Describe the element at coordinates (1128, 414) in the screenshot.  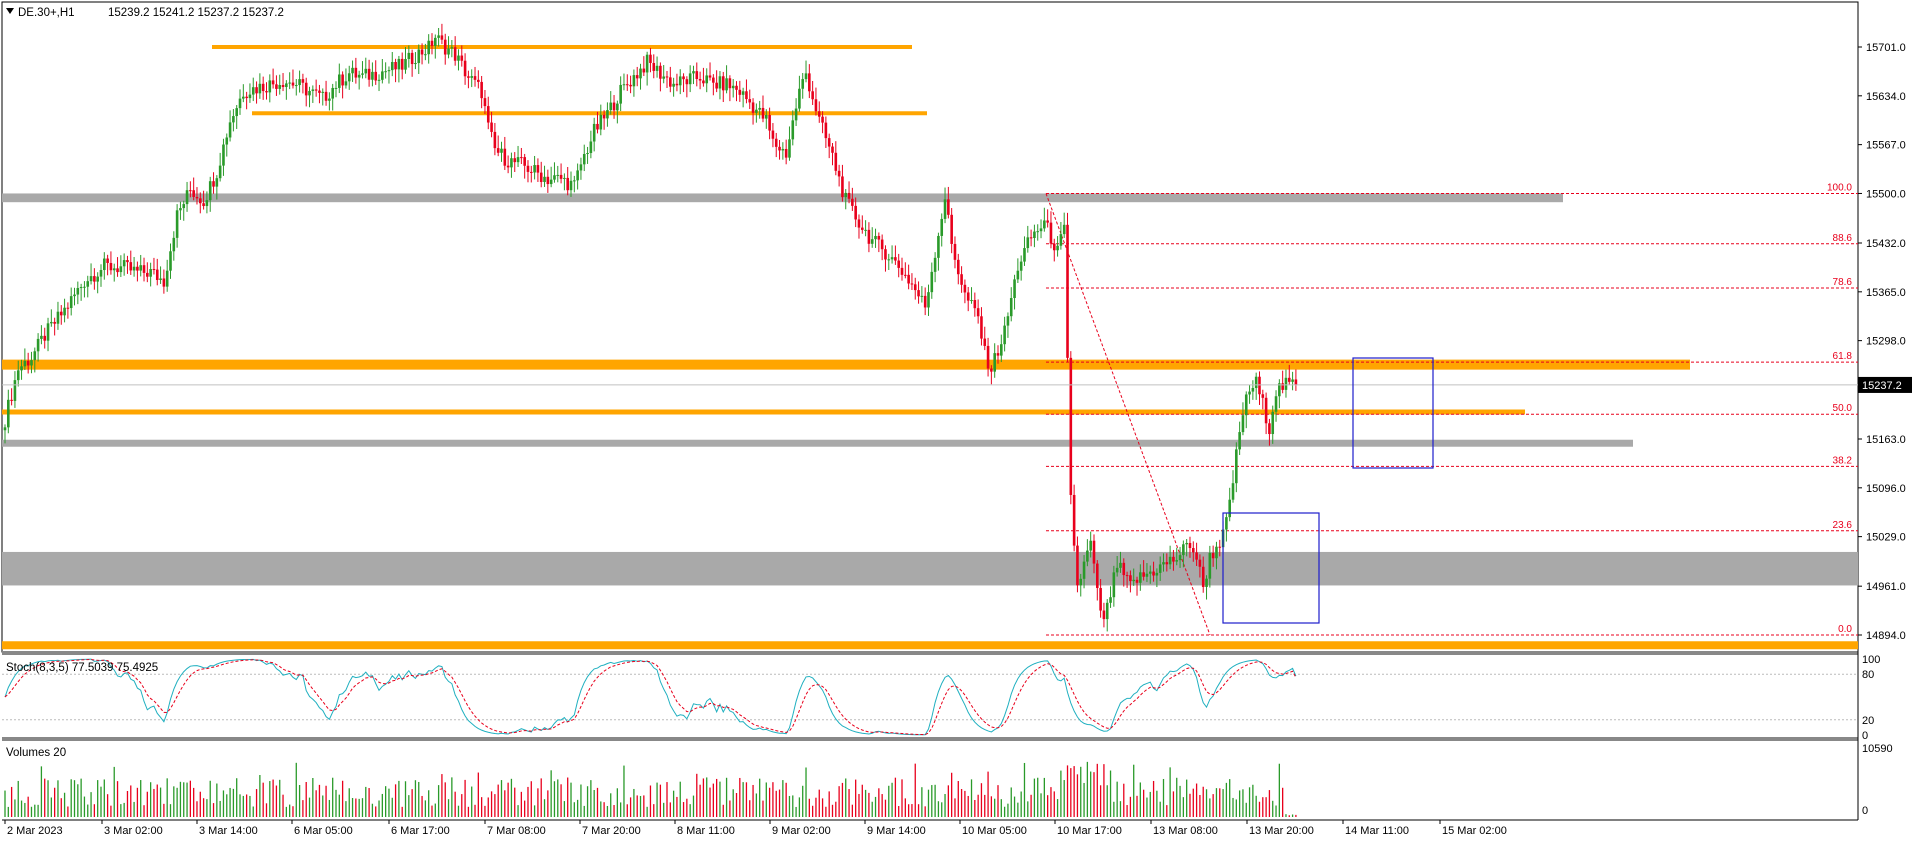
I see `fib-trendline` at that location.